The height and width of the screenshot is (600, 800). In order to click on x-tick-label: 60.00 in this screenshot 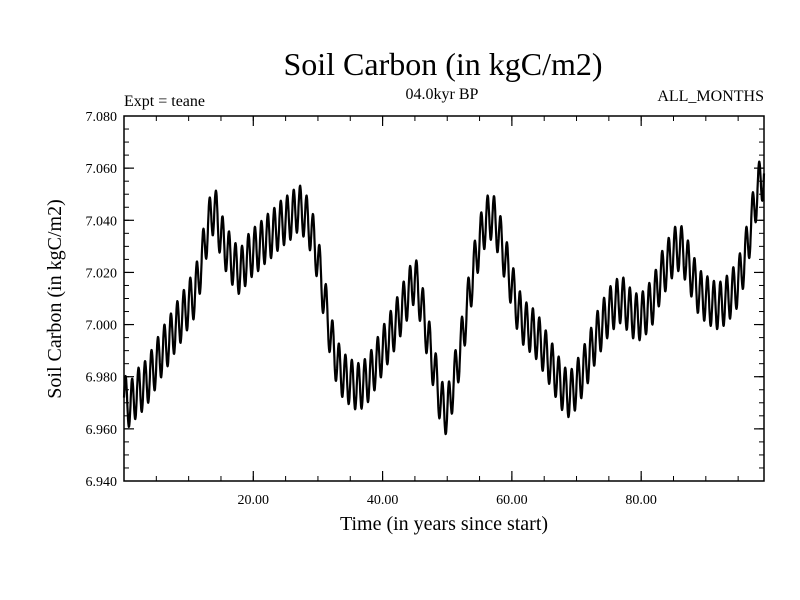, I will do `click(512, 500)`.